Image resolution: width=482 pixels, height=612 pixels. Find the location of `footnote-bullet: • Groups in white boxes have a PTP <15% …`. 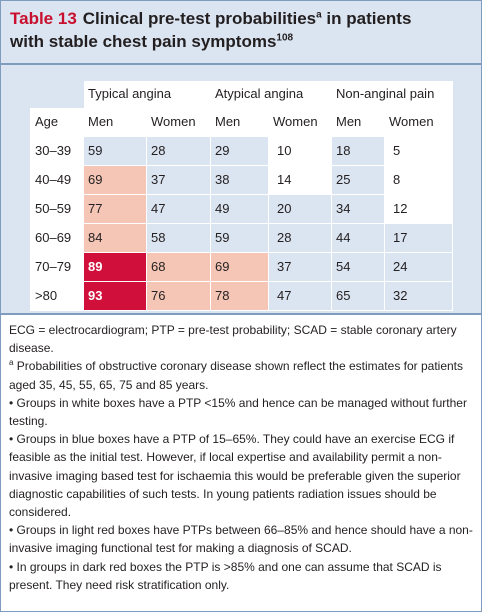

footnote-bullet: • Groups in white boxes have a PTP <15% … is located at coordinates (238, 412).